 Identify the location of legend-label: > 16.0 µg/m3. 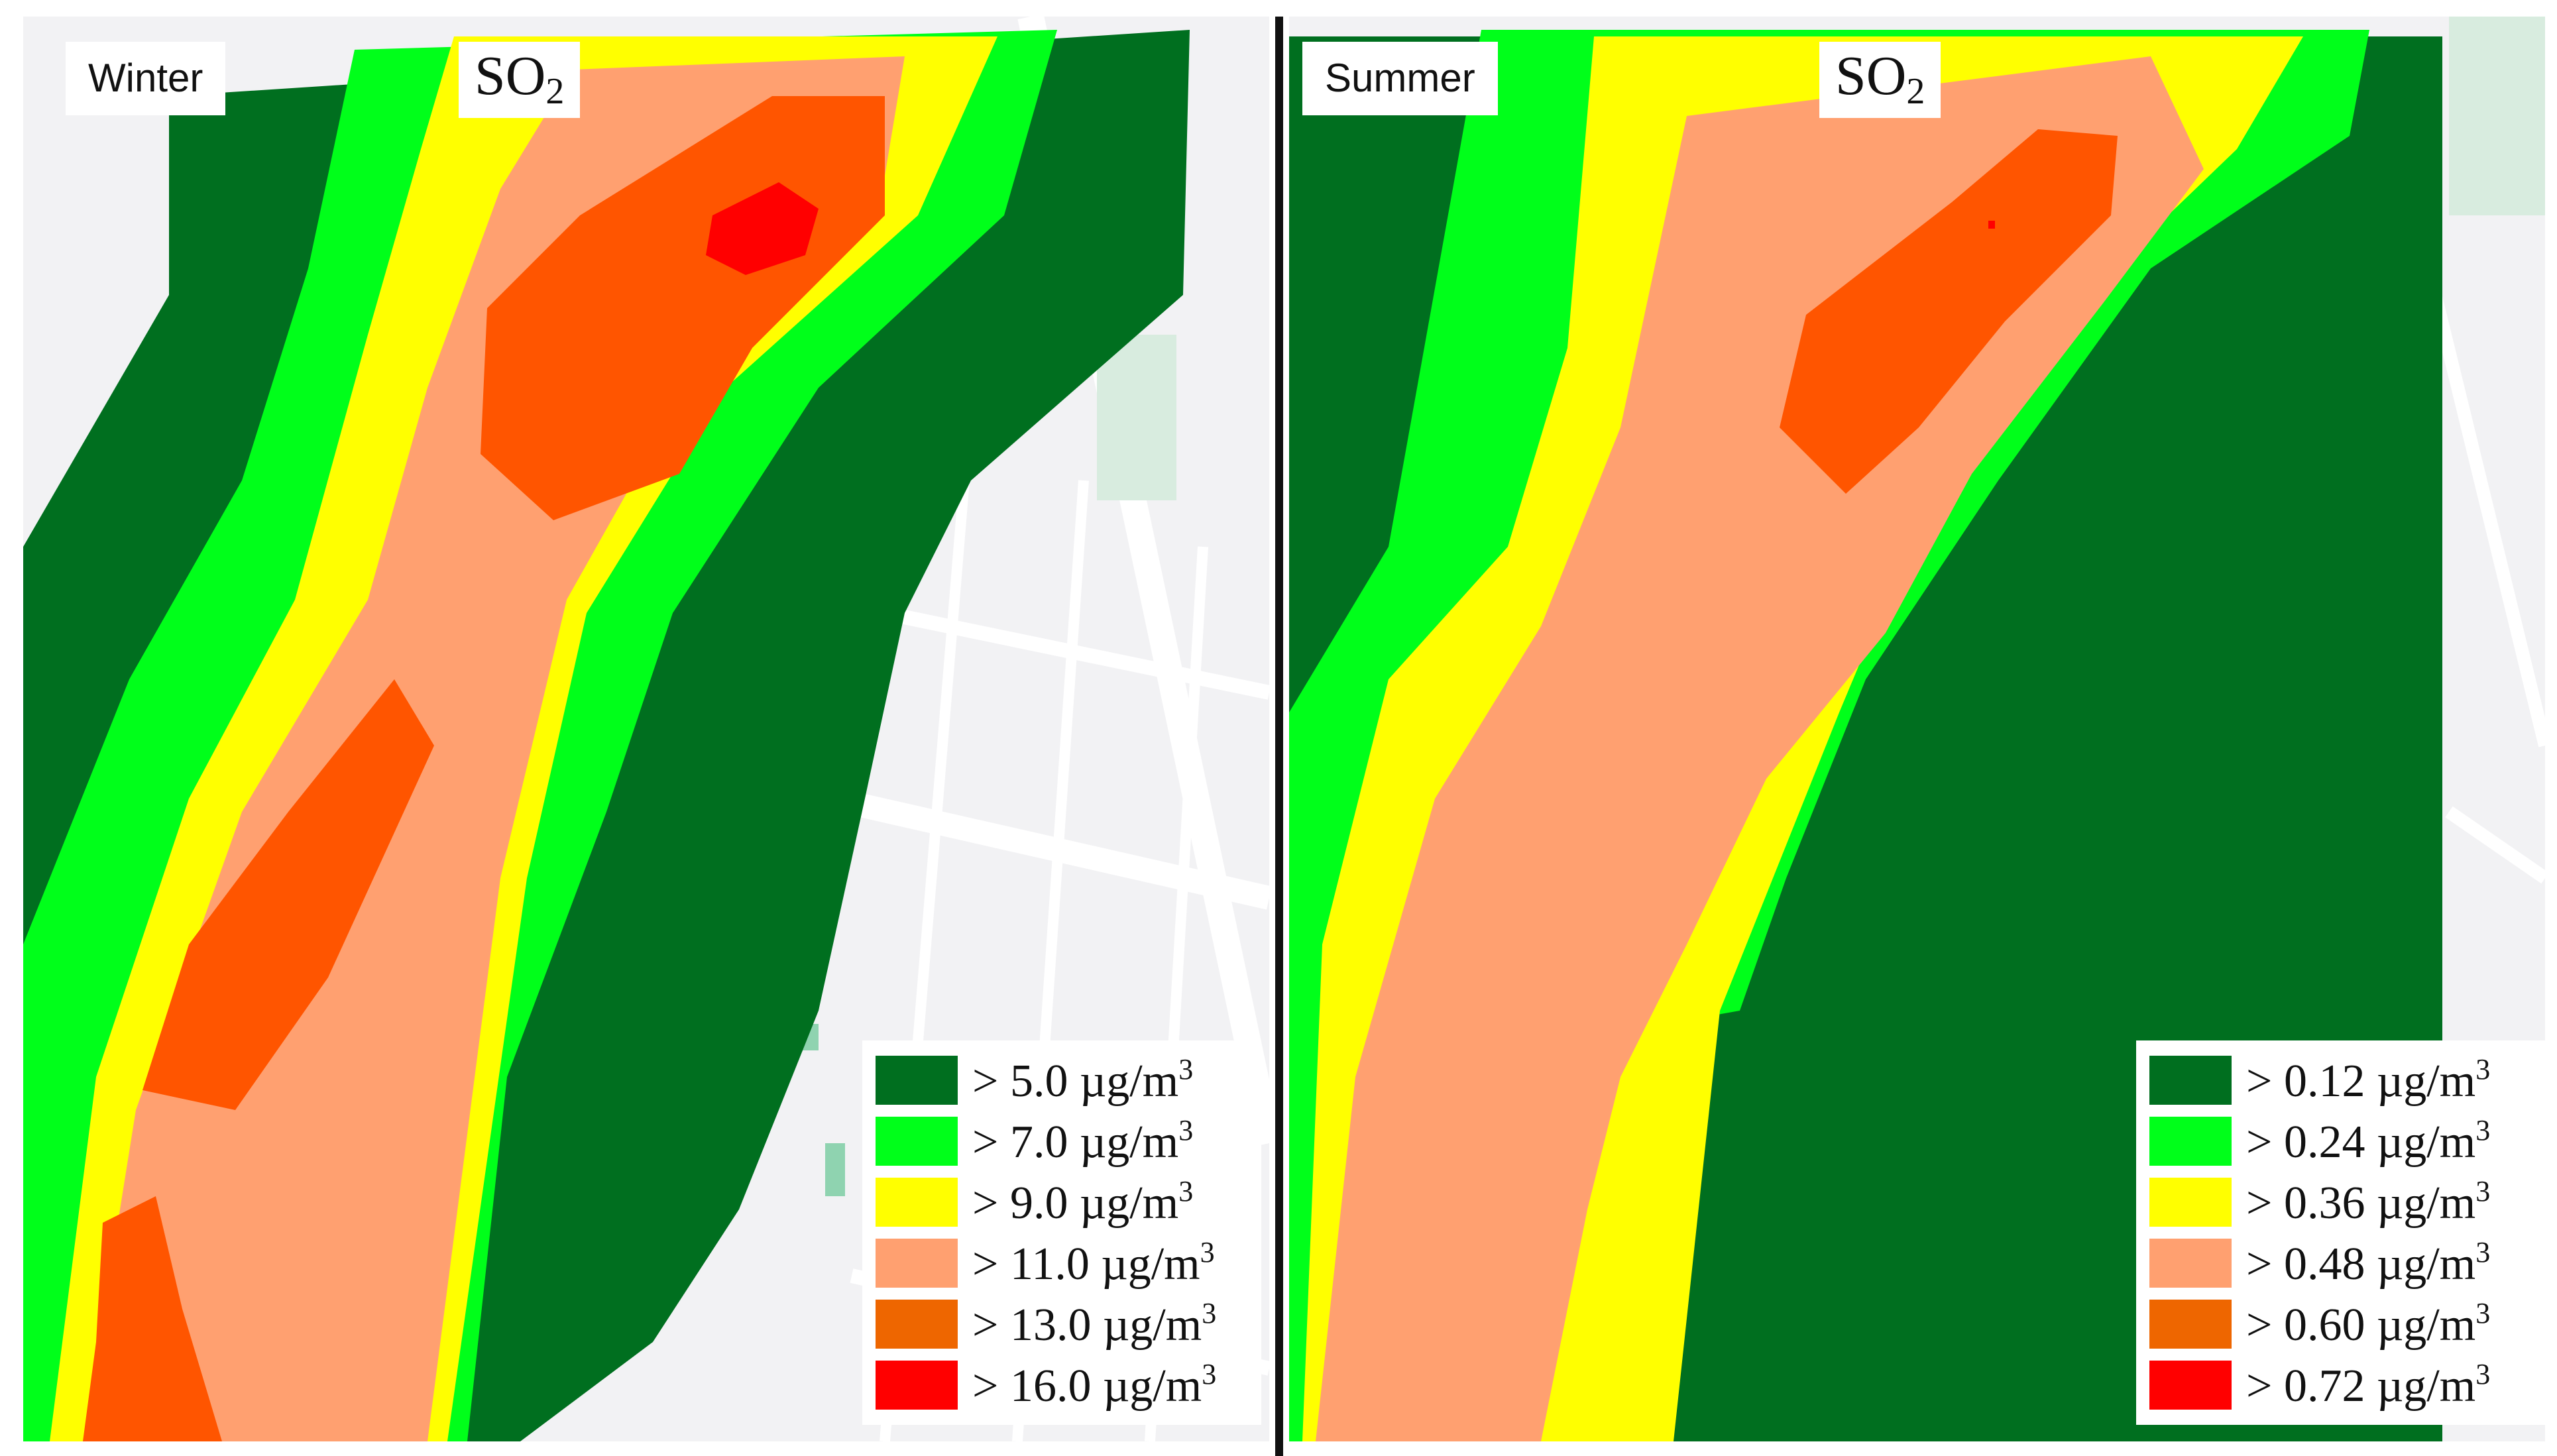
(1094, 1385).